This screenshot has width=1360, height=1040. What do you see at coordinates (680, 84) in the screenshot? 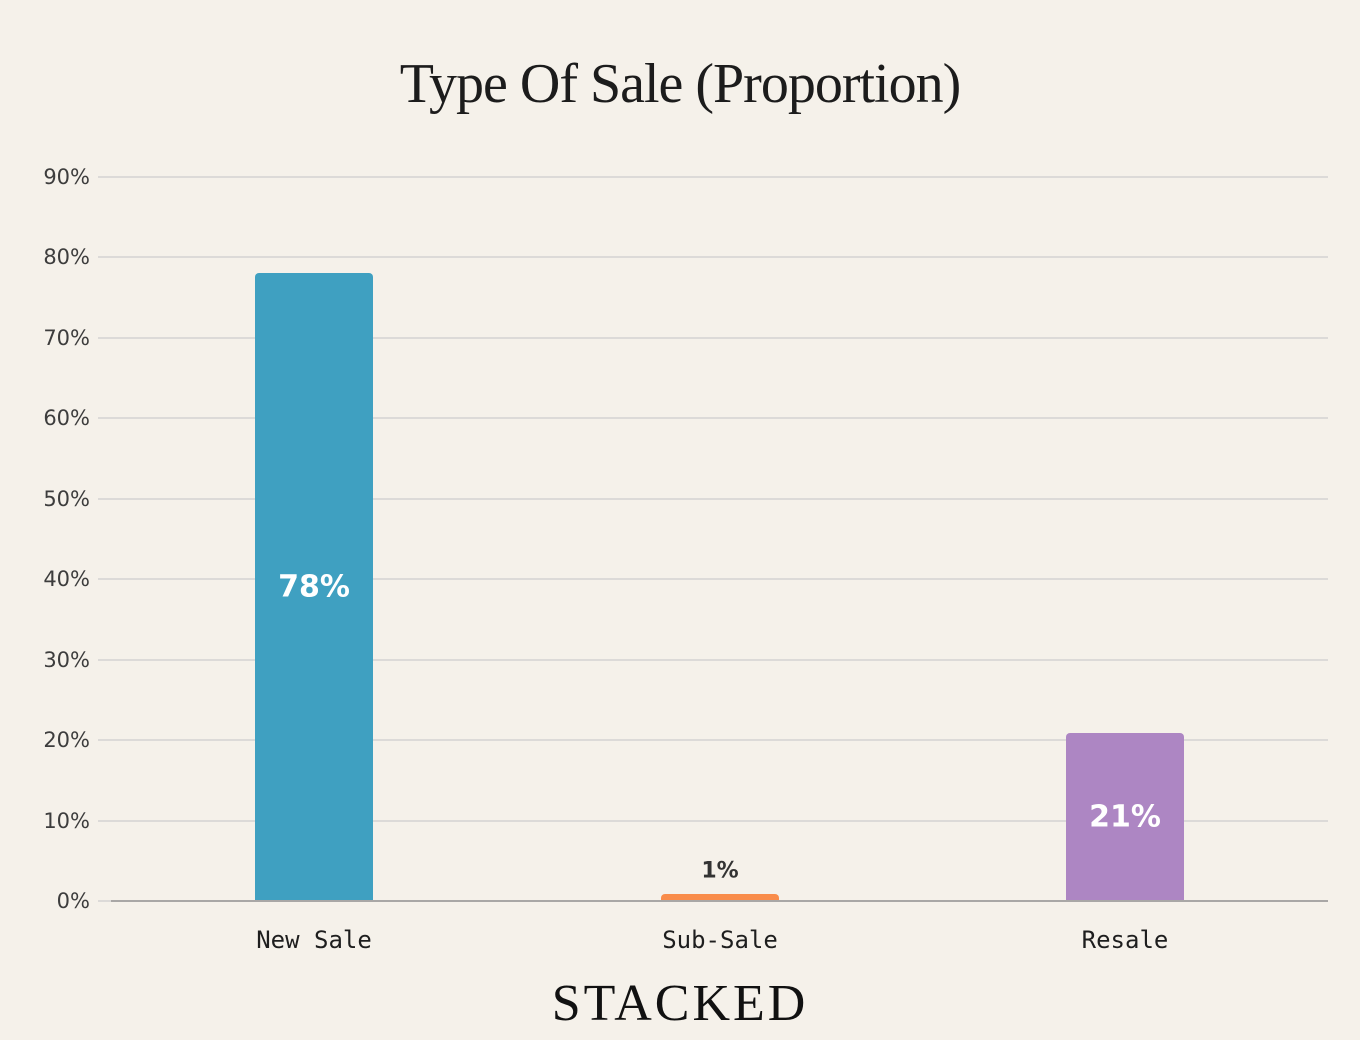
I see `chart-title: Type Of Sale (Proportion)` at bounding box center [680, 84].